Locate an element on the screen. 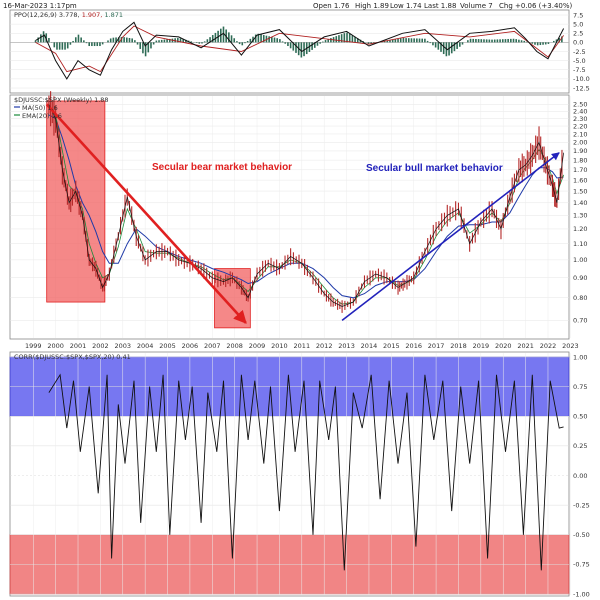  header-volume: Volume 7 is located at coordinates (476, 6).